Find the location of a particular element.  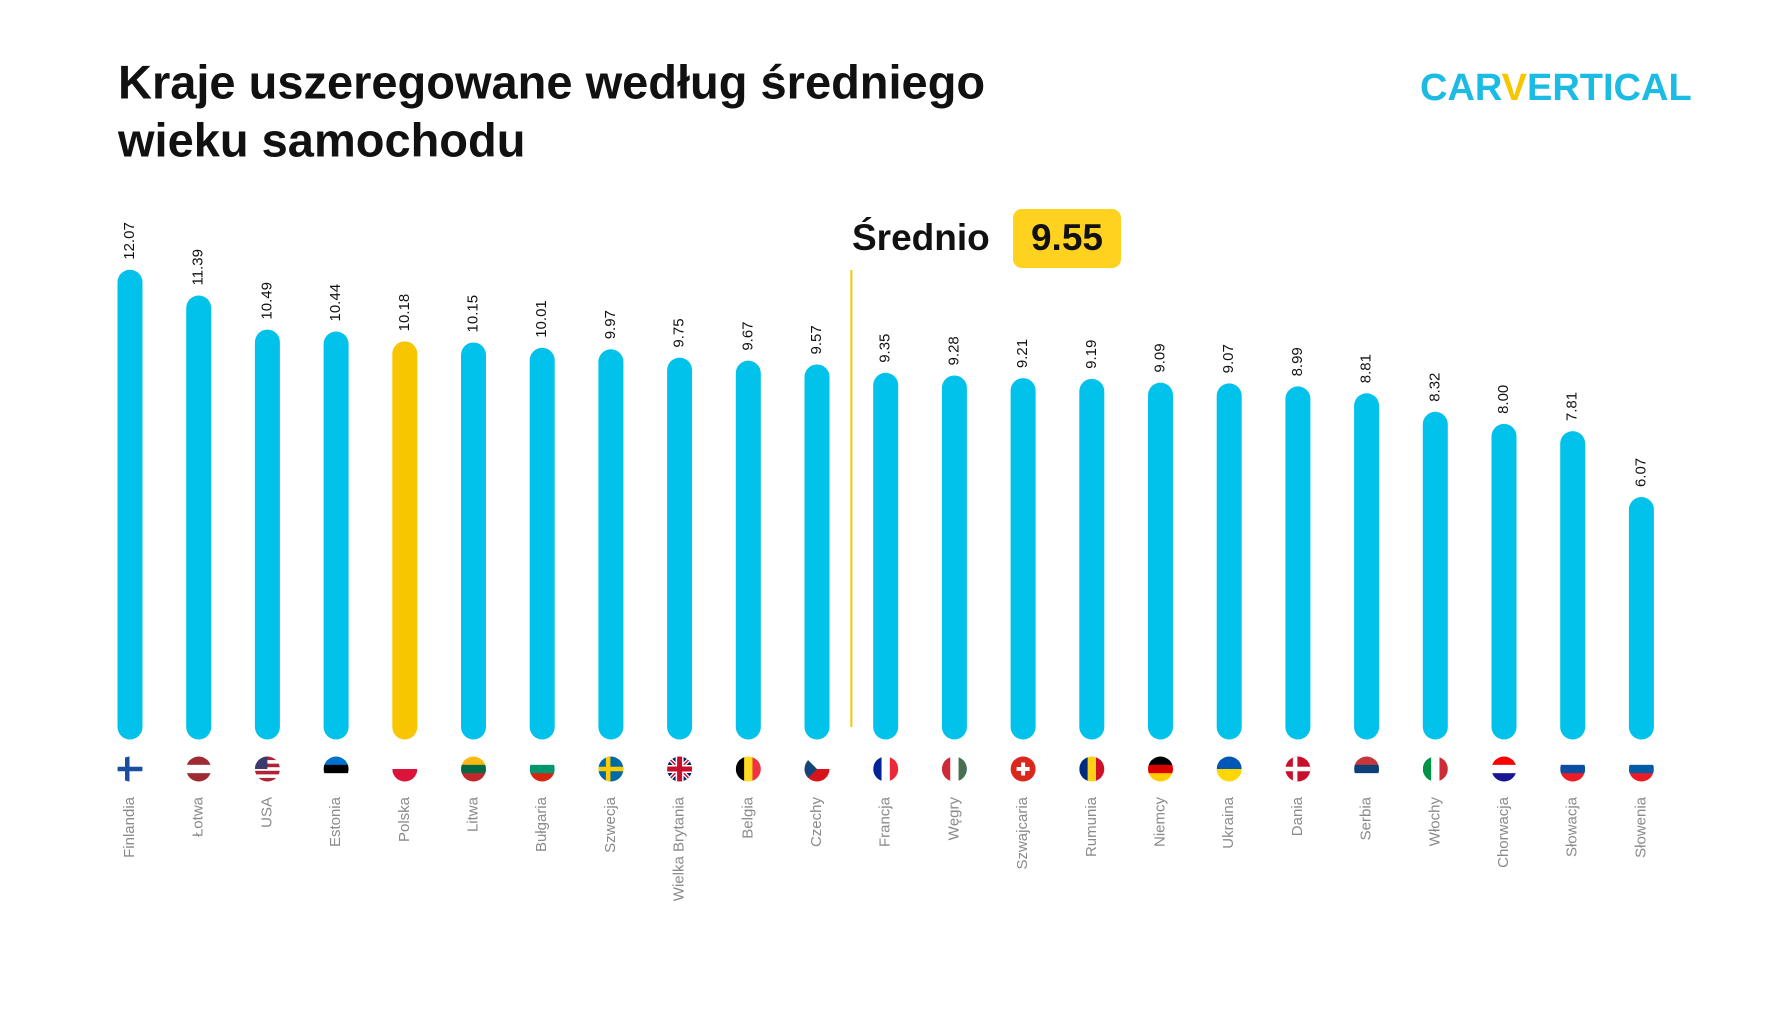

x-tick-label: Serbia is located at coordinates (1366, 818).